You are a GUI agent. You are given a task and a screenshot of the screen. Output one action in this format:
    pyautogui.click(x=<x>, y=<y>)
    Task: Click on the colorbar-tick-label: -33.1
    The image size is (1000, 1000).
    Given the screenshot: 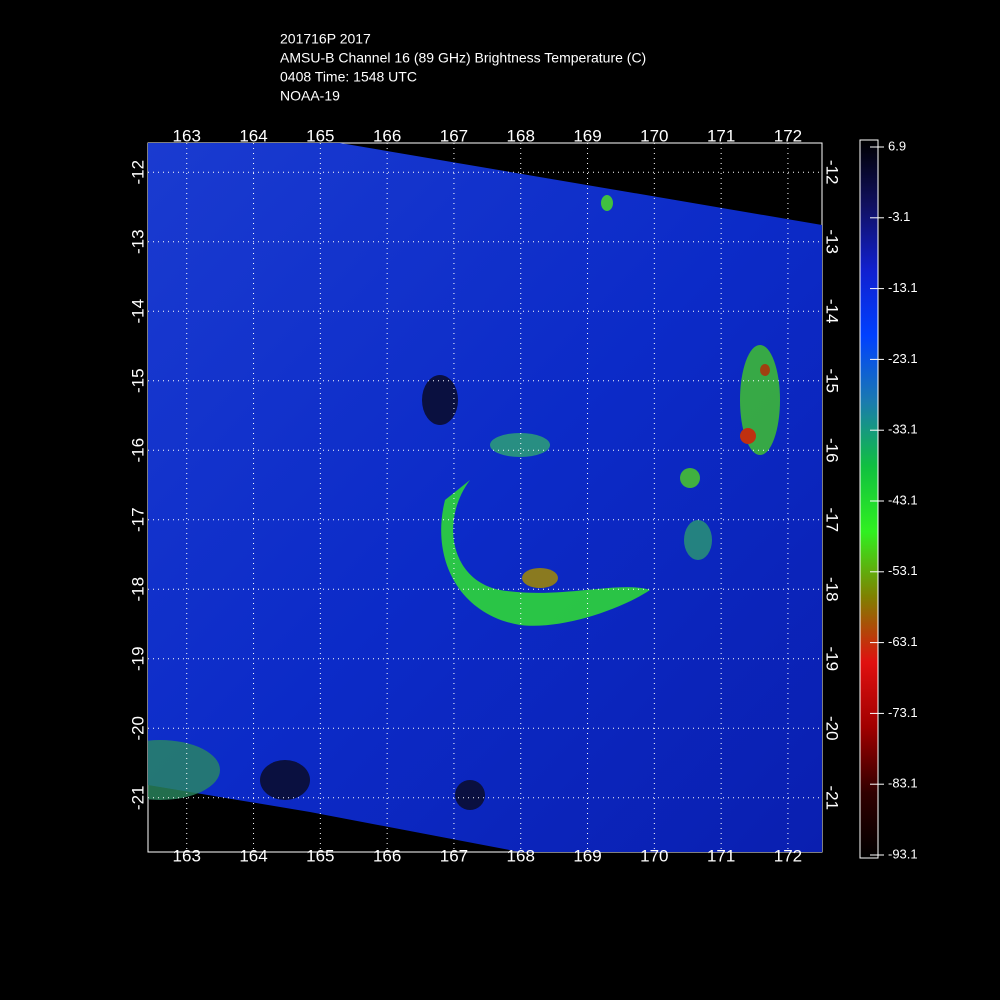 What is the action you would take?
    pyautogui.click(x=903, y=429)
    